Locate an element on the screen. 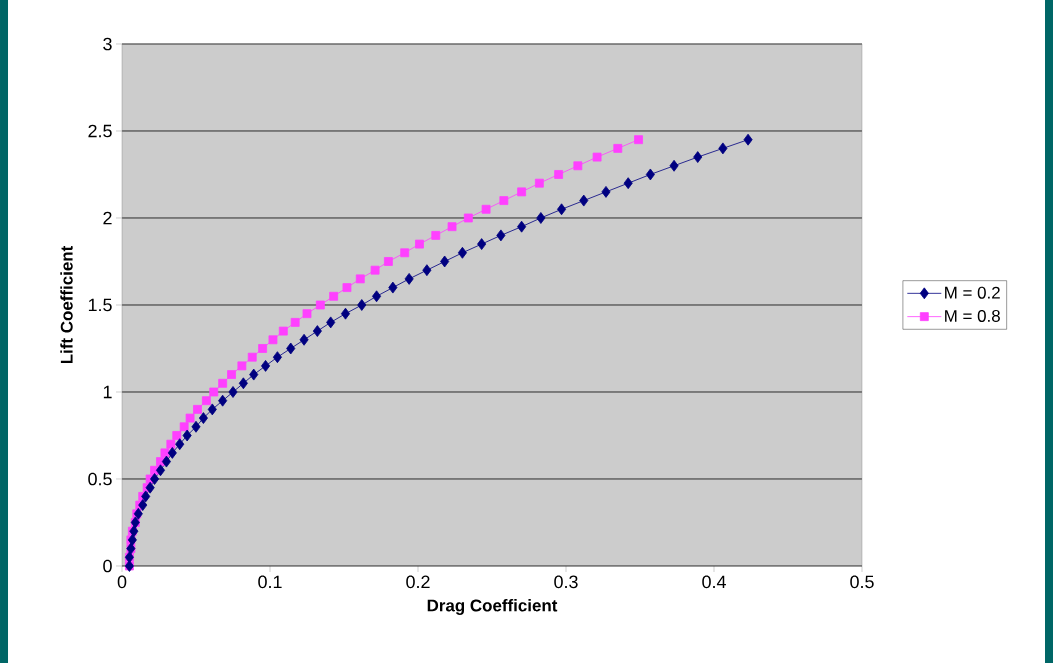 The image size is (1053, 663). y-tick-label: 0.5 is located at coordinates (100, 479).